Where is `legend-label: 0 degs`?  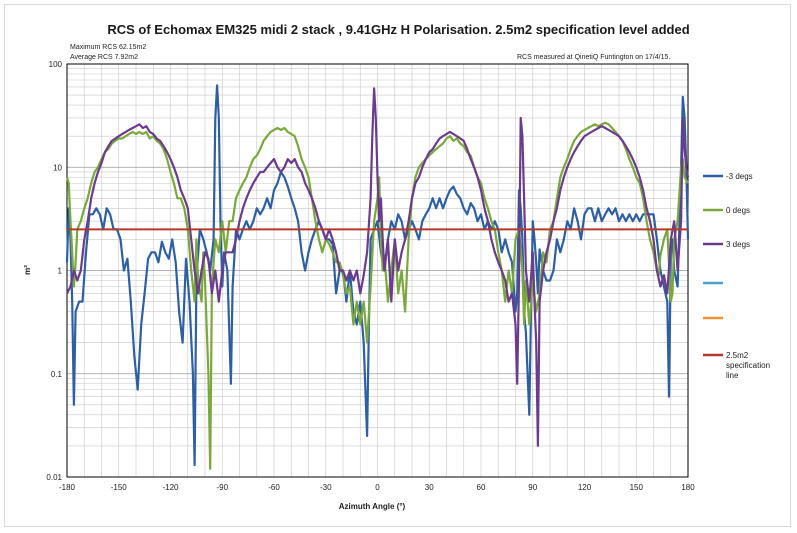
legend-label: 0 degs is located at coordinates (738, 210).